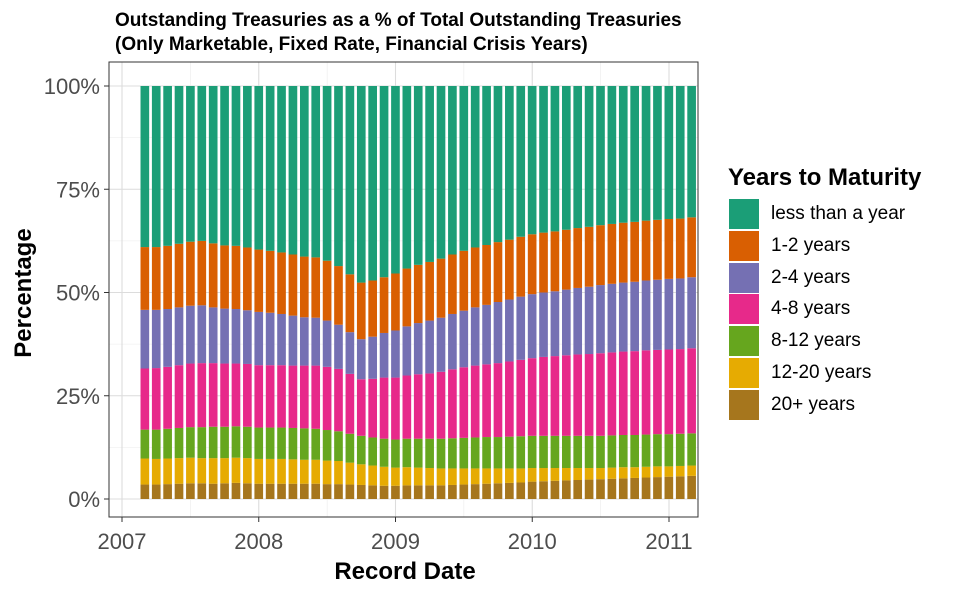 This screenshot has width=962, height=594. I want to click on legend-label: 4-8 years, so click(811, 309).